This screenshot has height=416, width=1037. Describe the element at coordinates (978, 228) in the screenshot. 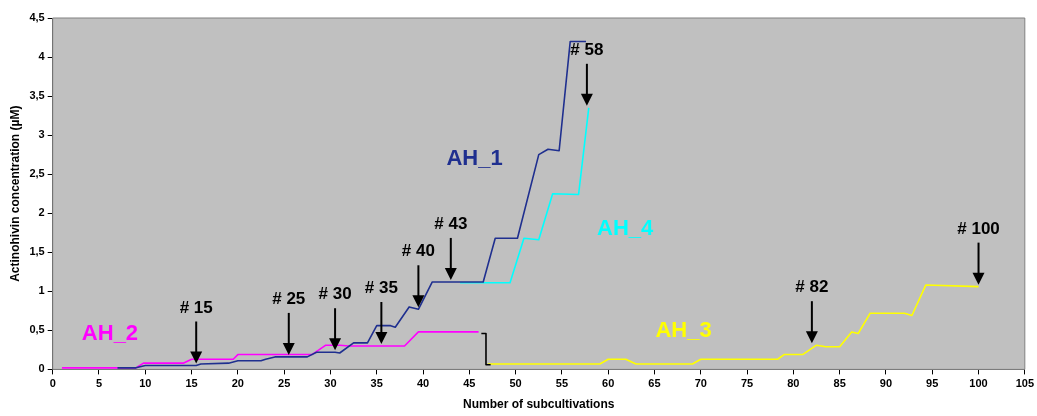

I see `annotation: # 100` at that location.